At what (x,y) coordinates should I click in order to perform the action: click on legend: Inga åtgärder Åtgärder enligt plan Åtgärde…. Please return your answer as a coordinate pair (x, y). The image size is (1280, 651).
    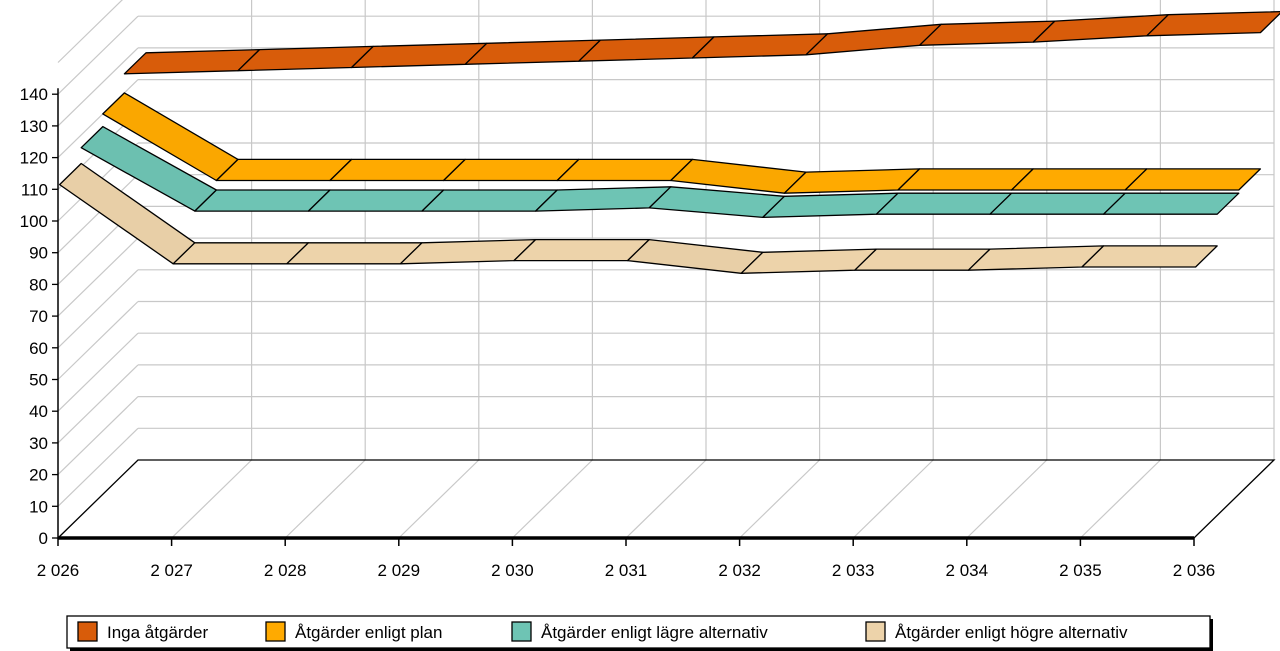
    Looking at the image, I should click on (639, 633).